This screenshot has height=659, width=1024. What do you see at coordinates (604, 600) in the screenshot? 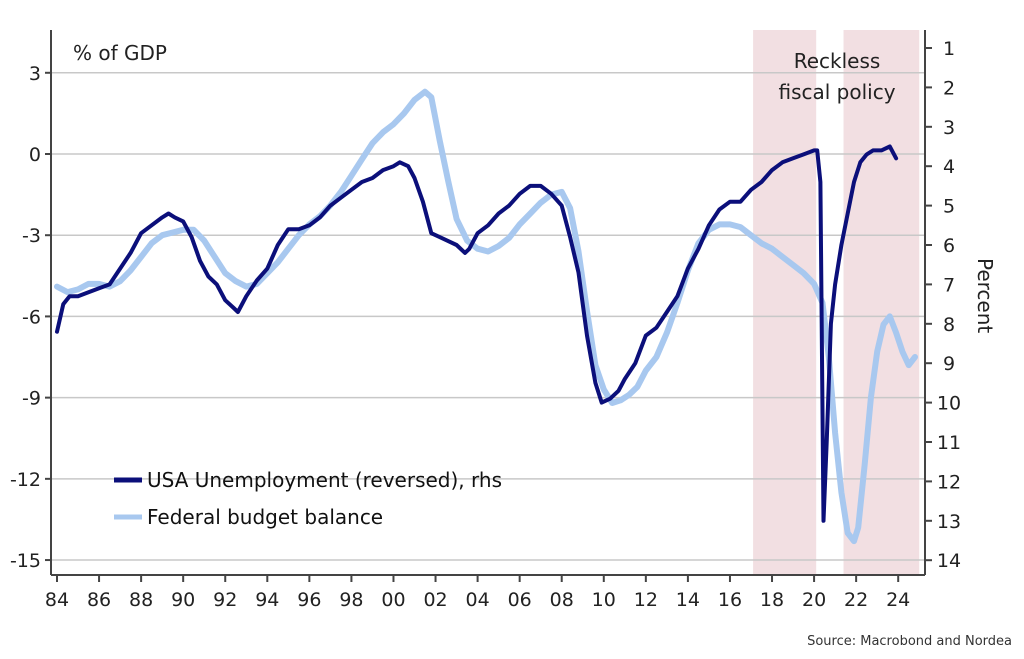
I see `x-tick-label: 10` at bounding box center [604, 600].